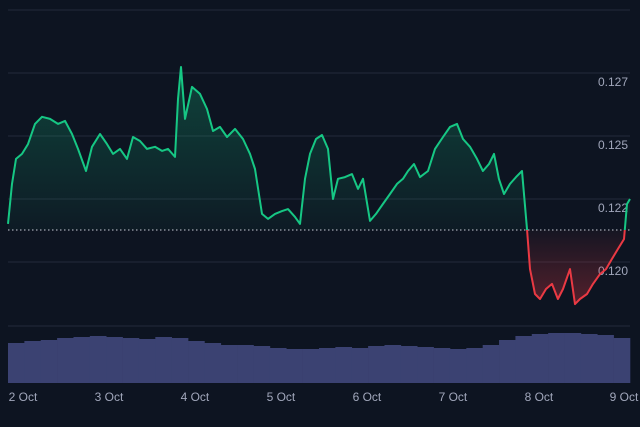 The image size is (640, 427). I want to click on y-tick-label: 0.127, so click(613, 82).